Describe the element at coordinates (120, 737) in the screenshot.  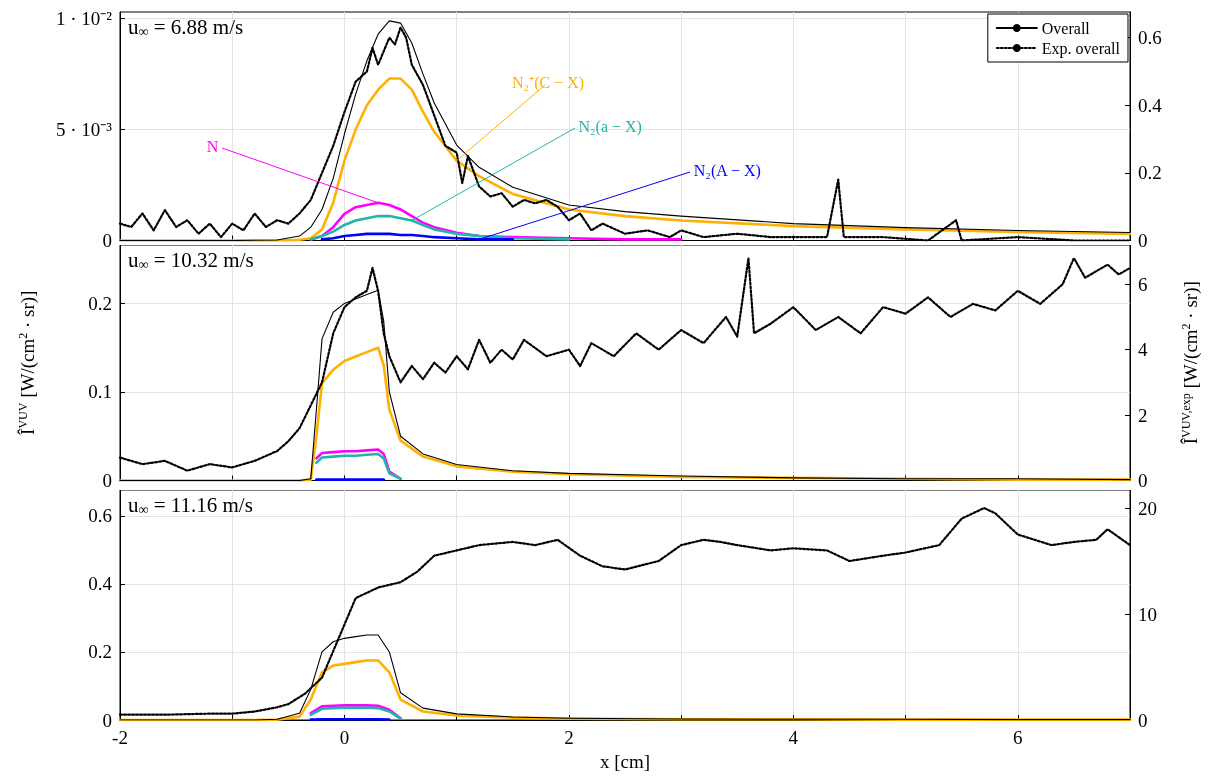
I see `x-tick-label: -2` at that location.